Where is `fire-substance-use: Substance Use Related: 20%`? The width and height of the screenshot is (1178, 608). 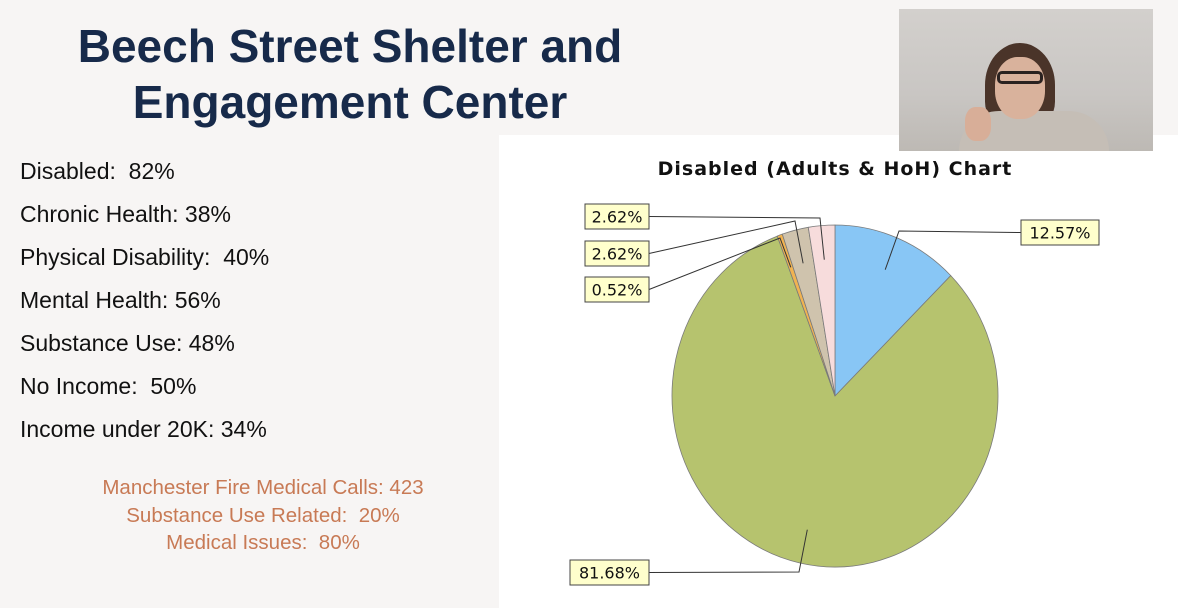
fire-substance-use: Substance Use Related: 20% is located at coordinates (263, 515).